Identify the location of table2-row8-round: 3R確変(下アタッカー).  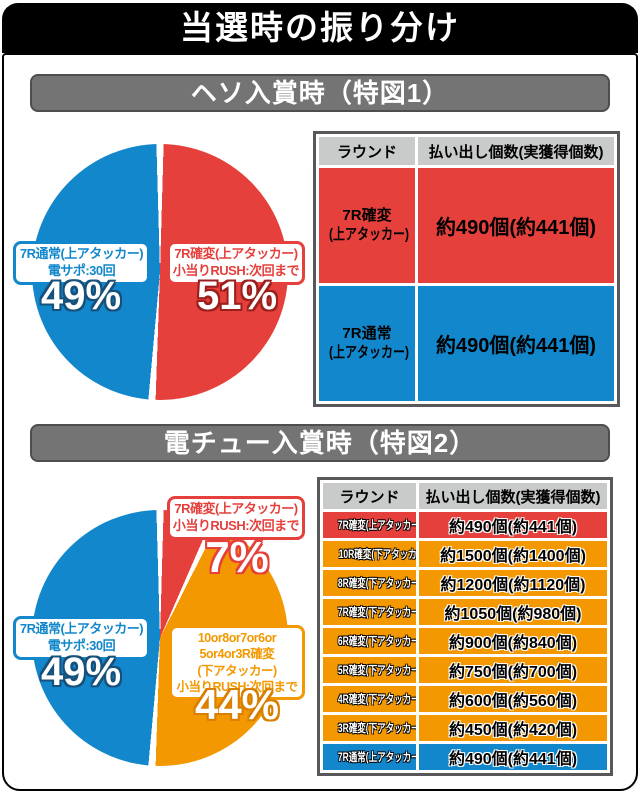
(376, 729).